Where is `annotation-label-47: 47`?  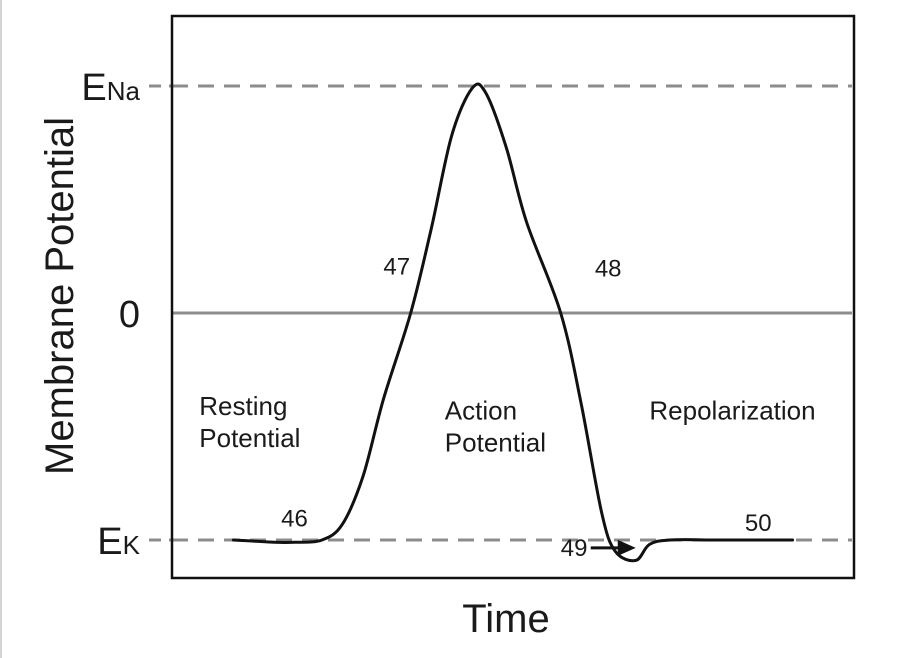 annotation-label-47: 47 is located at coordinates (396, 266).